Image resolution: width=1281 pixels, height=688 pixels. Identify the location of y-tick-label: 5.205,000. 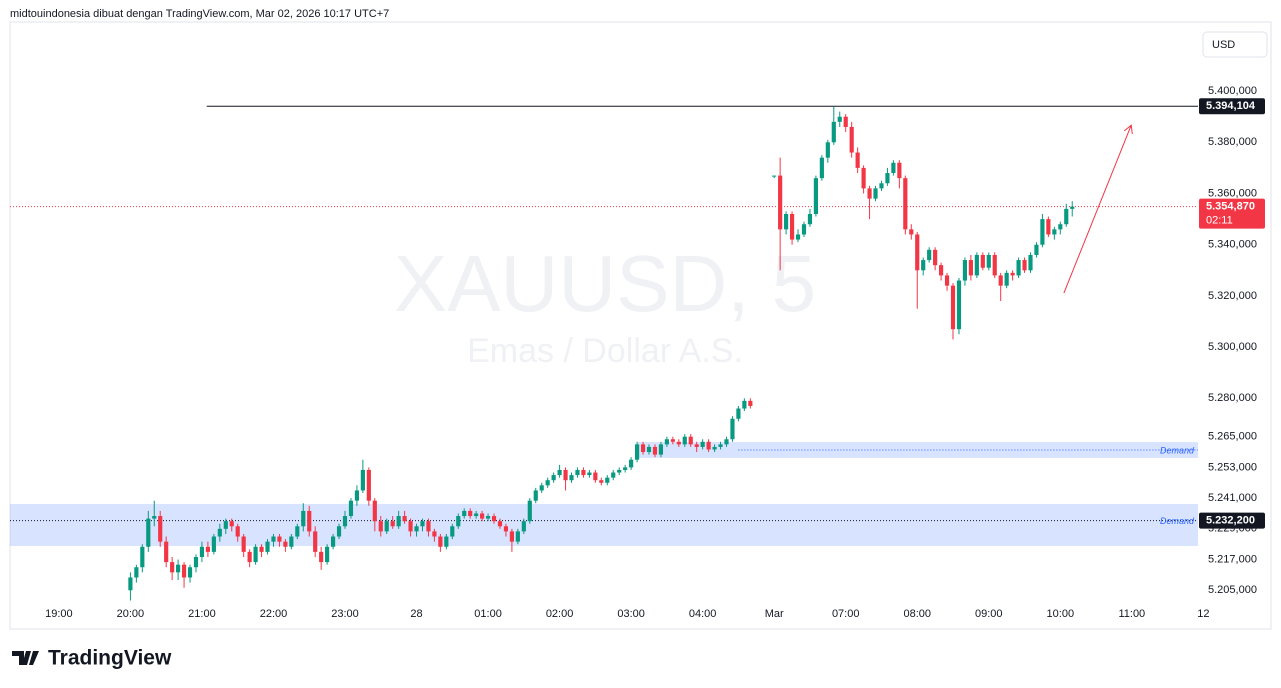
(1232, 590).